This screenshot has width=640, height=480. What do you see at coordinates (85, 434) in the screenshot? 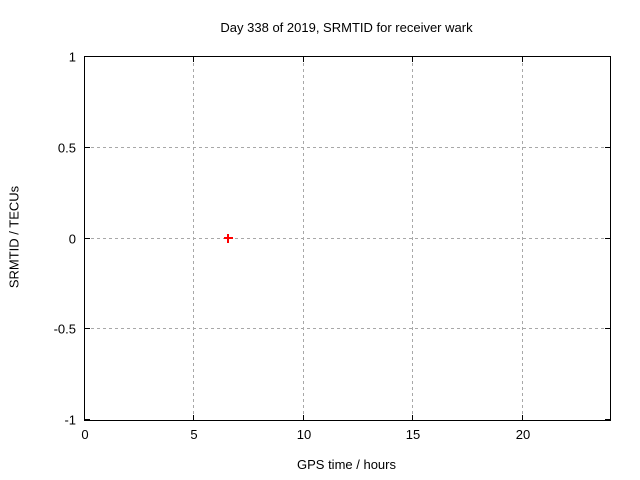
I see `x-tick-label: 0` at bounding box center [85, 434].